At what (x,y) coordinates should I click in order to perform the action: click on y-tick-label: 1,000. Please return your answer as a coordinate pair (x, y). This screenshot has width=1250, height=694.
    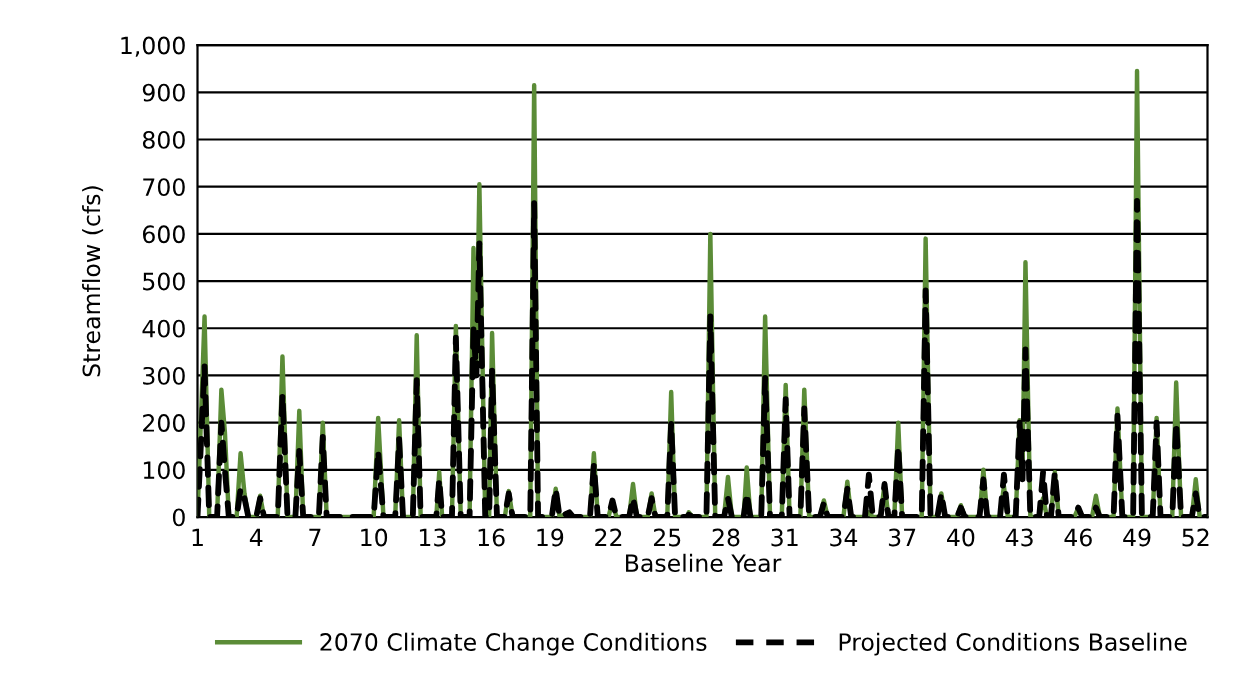
    Looking at the image, I should click on (153, 46).